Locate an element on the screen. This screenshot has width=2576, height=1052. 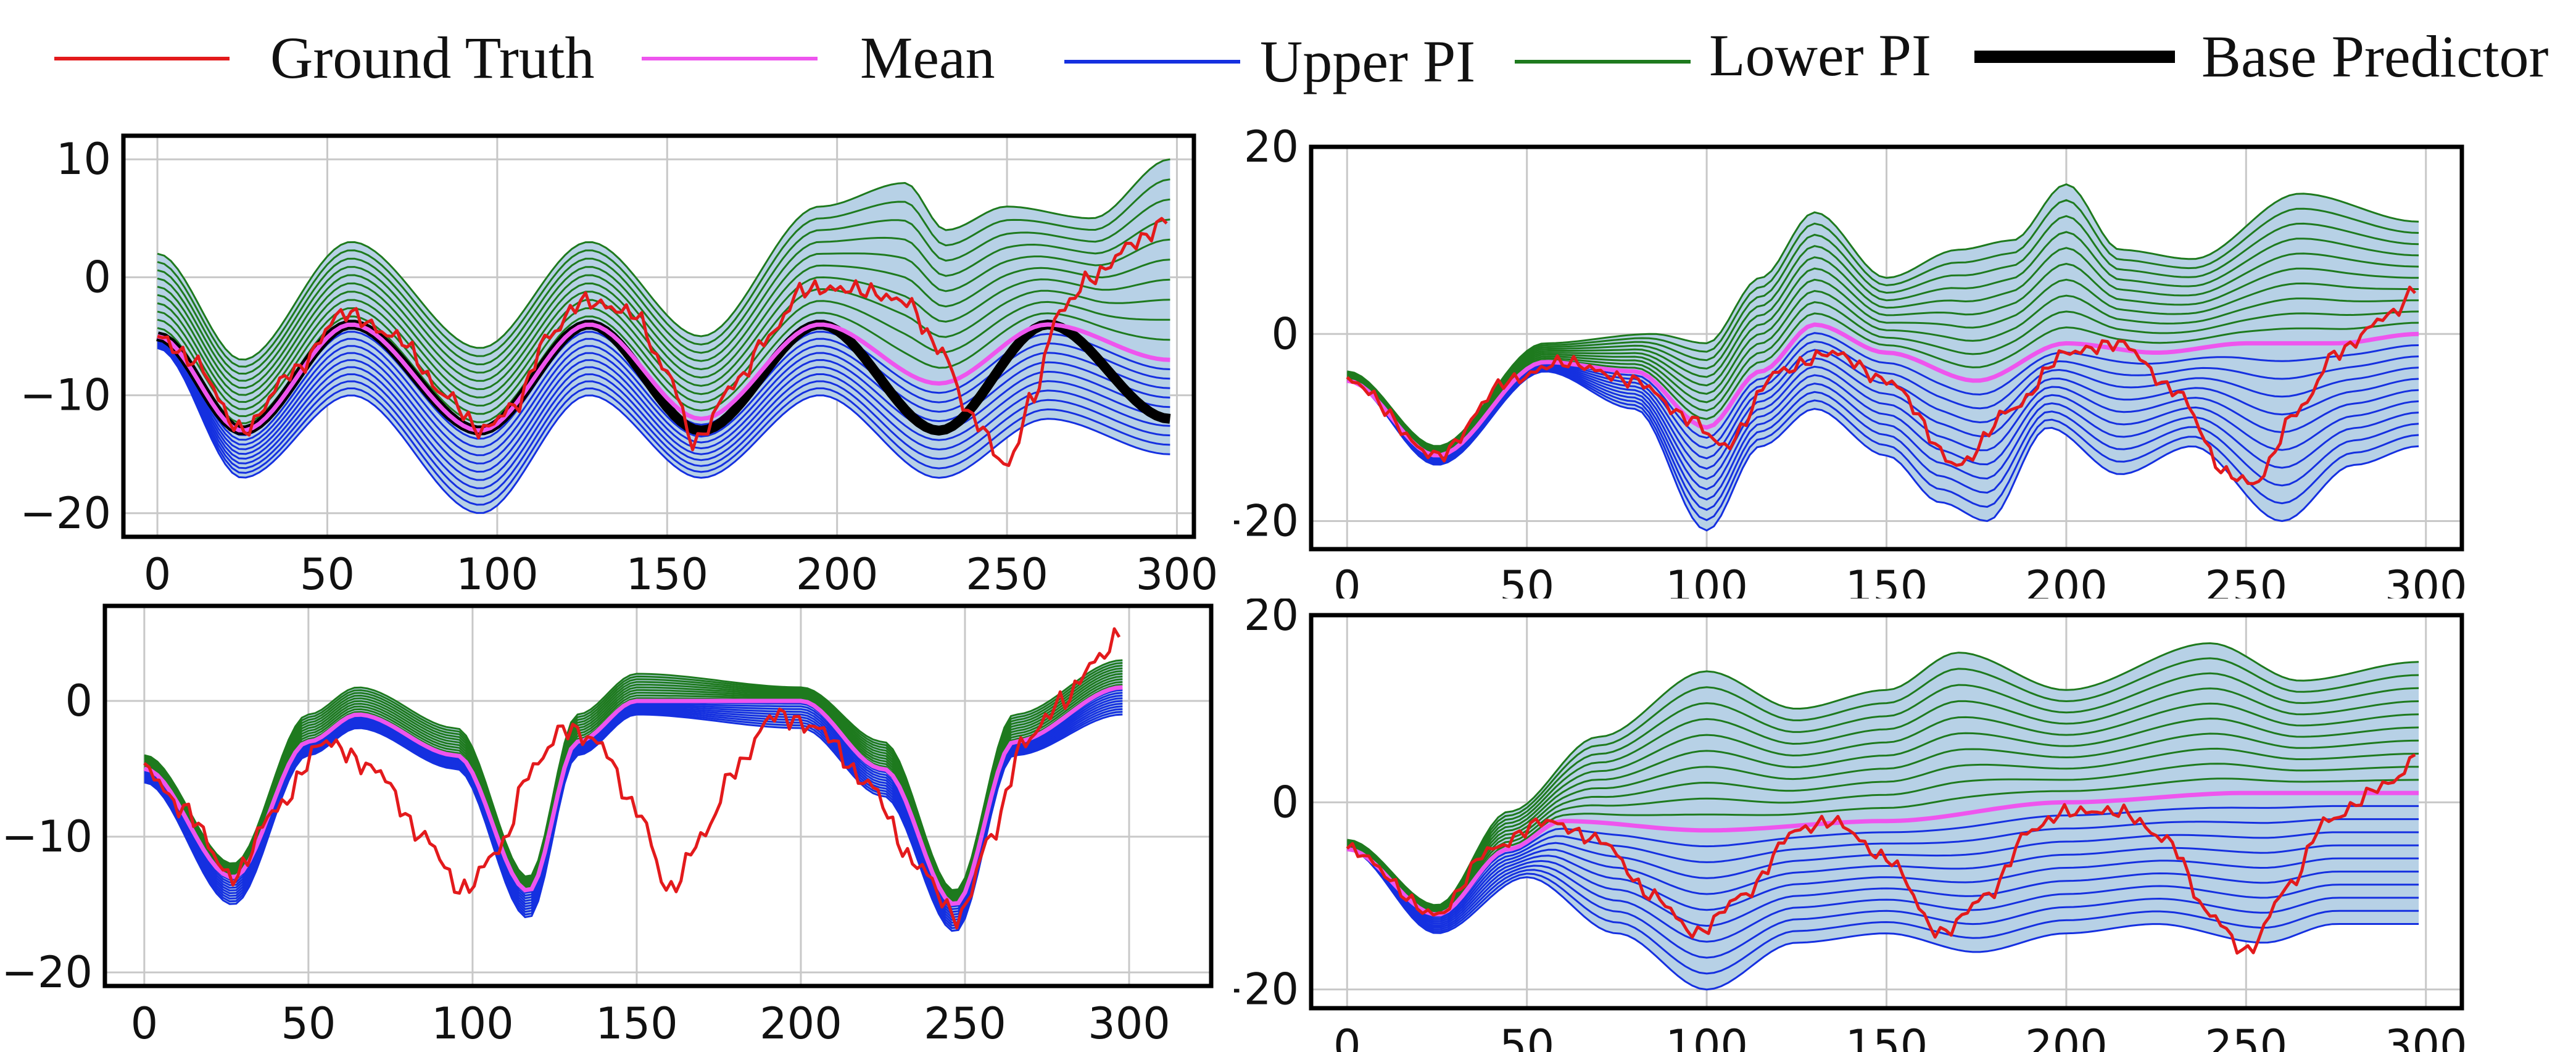
prediction-interval-band is located at coordinates (1883, 358).